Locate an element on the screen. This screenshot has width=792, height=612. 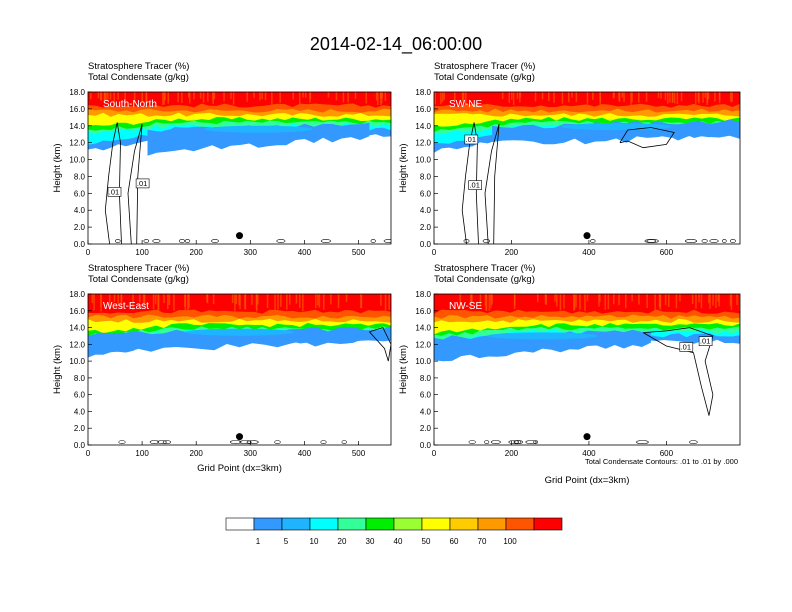
figure-title: 2014-02-14_06:00:00 is located at coordinates (396, 44).